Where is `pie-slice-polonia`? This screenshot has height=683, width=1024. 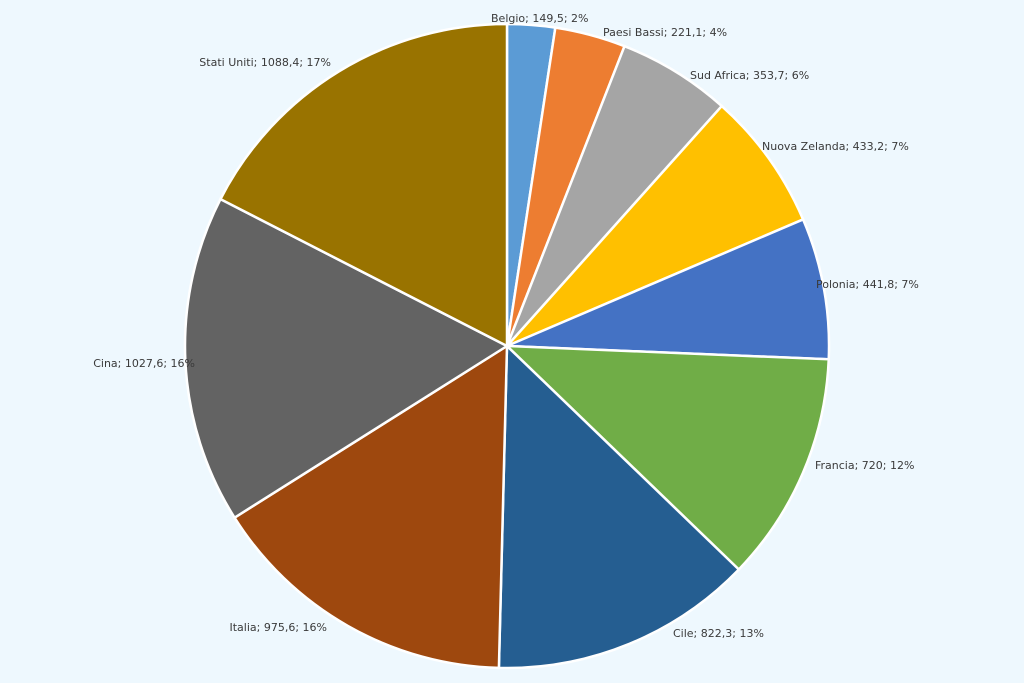 pie-slice-polonia is located at coordinates (668, 289).